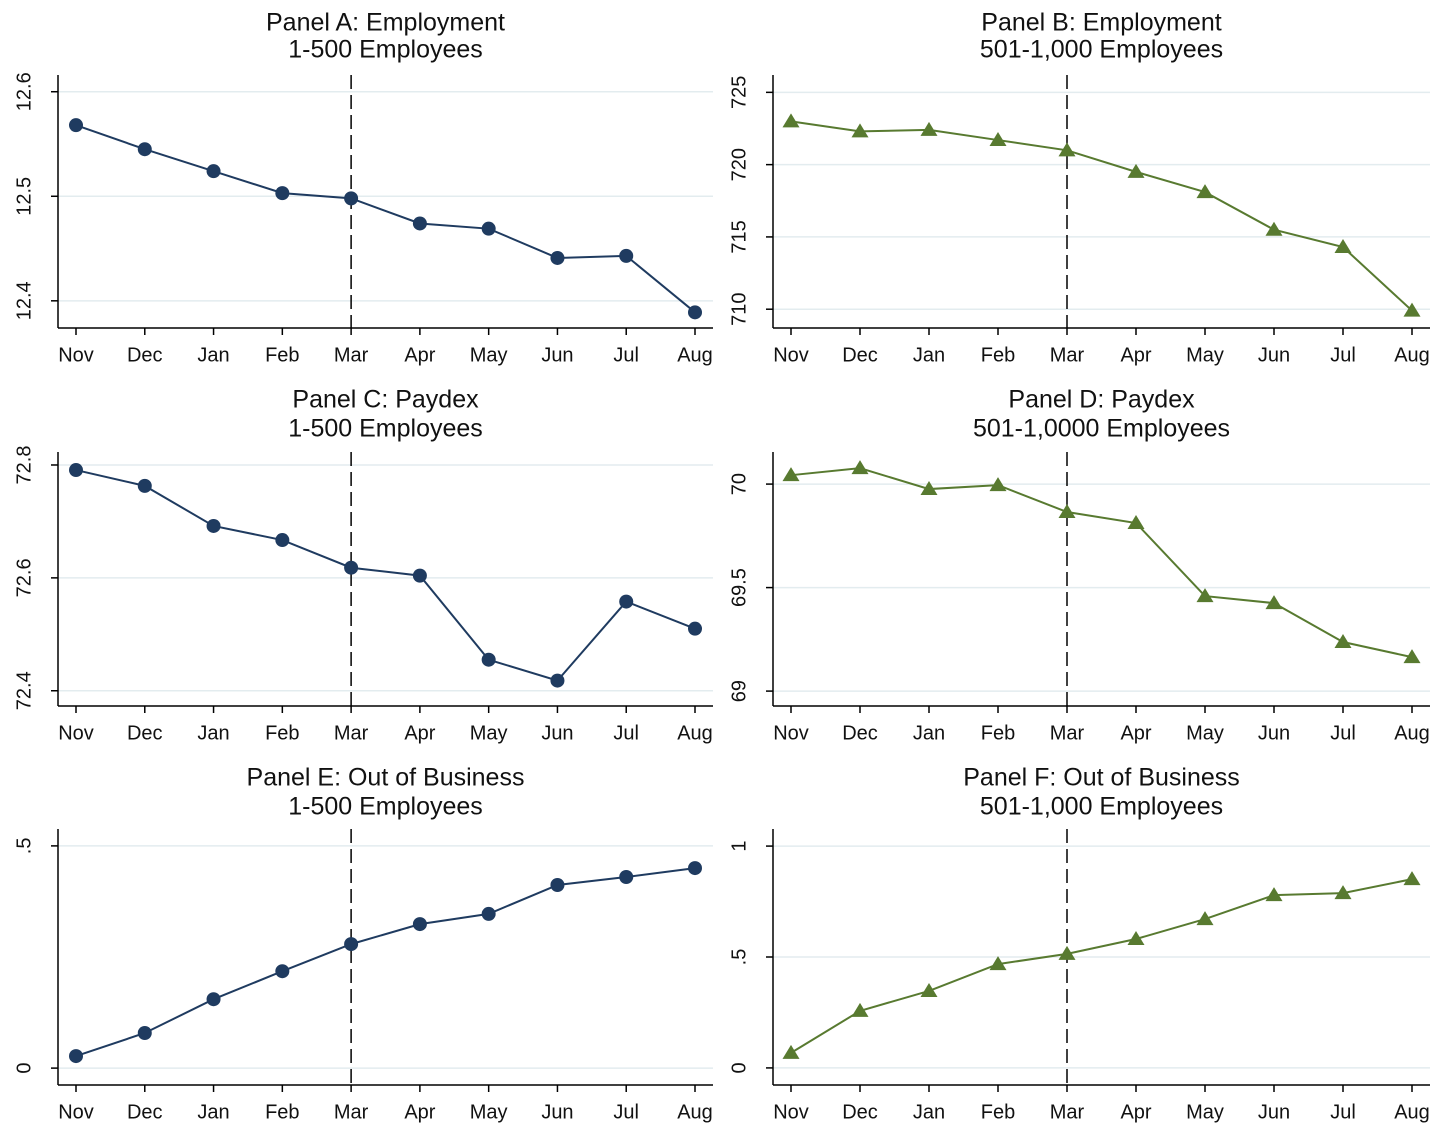 The height and width of the screenshot is (1124, 1445). I want to click on panel-title: Panel C: Paydex, so click(385, 400).